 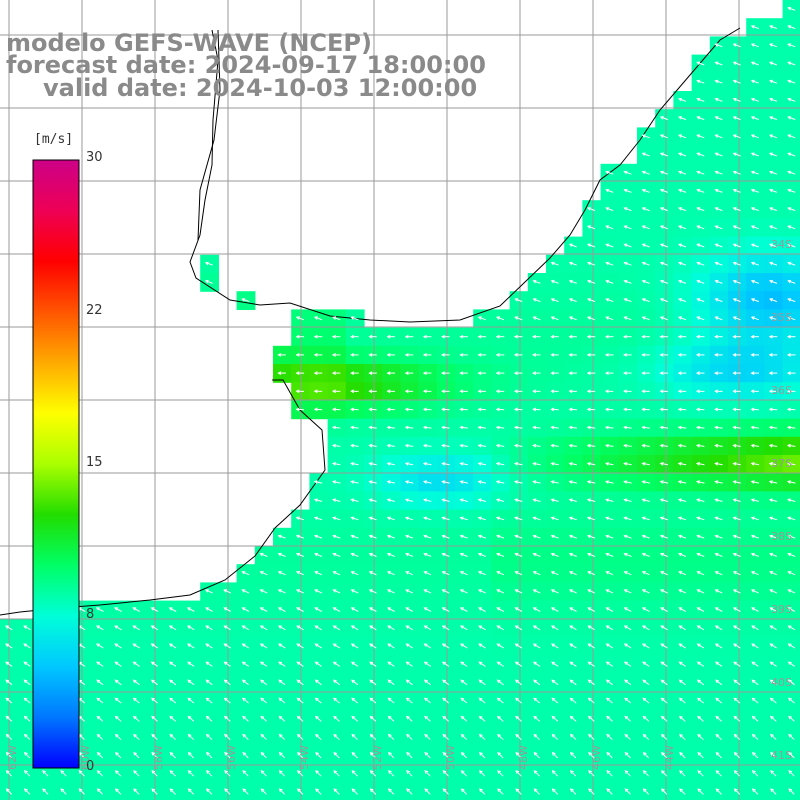 I want to click on colorbar, so click(x=56, y=464).